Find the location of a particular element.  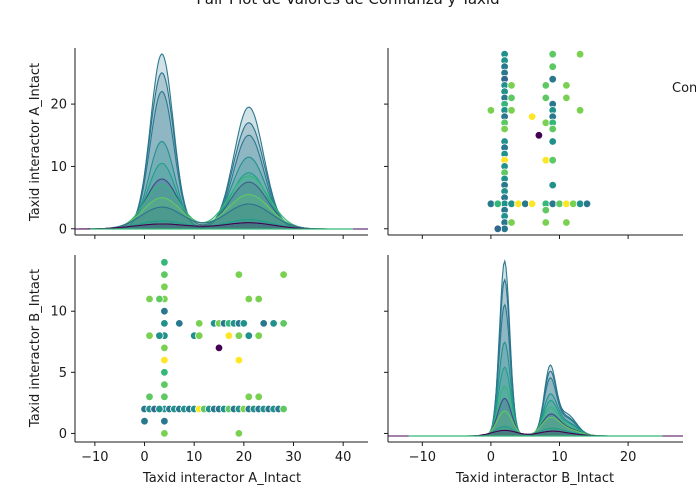

xlabel-right-column: Taxid interactor B_Intact is located at coordinates (534, 478).